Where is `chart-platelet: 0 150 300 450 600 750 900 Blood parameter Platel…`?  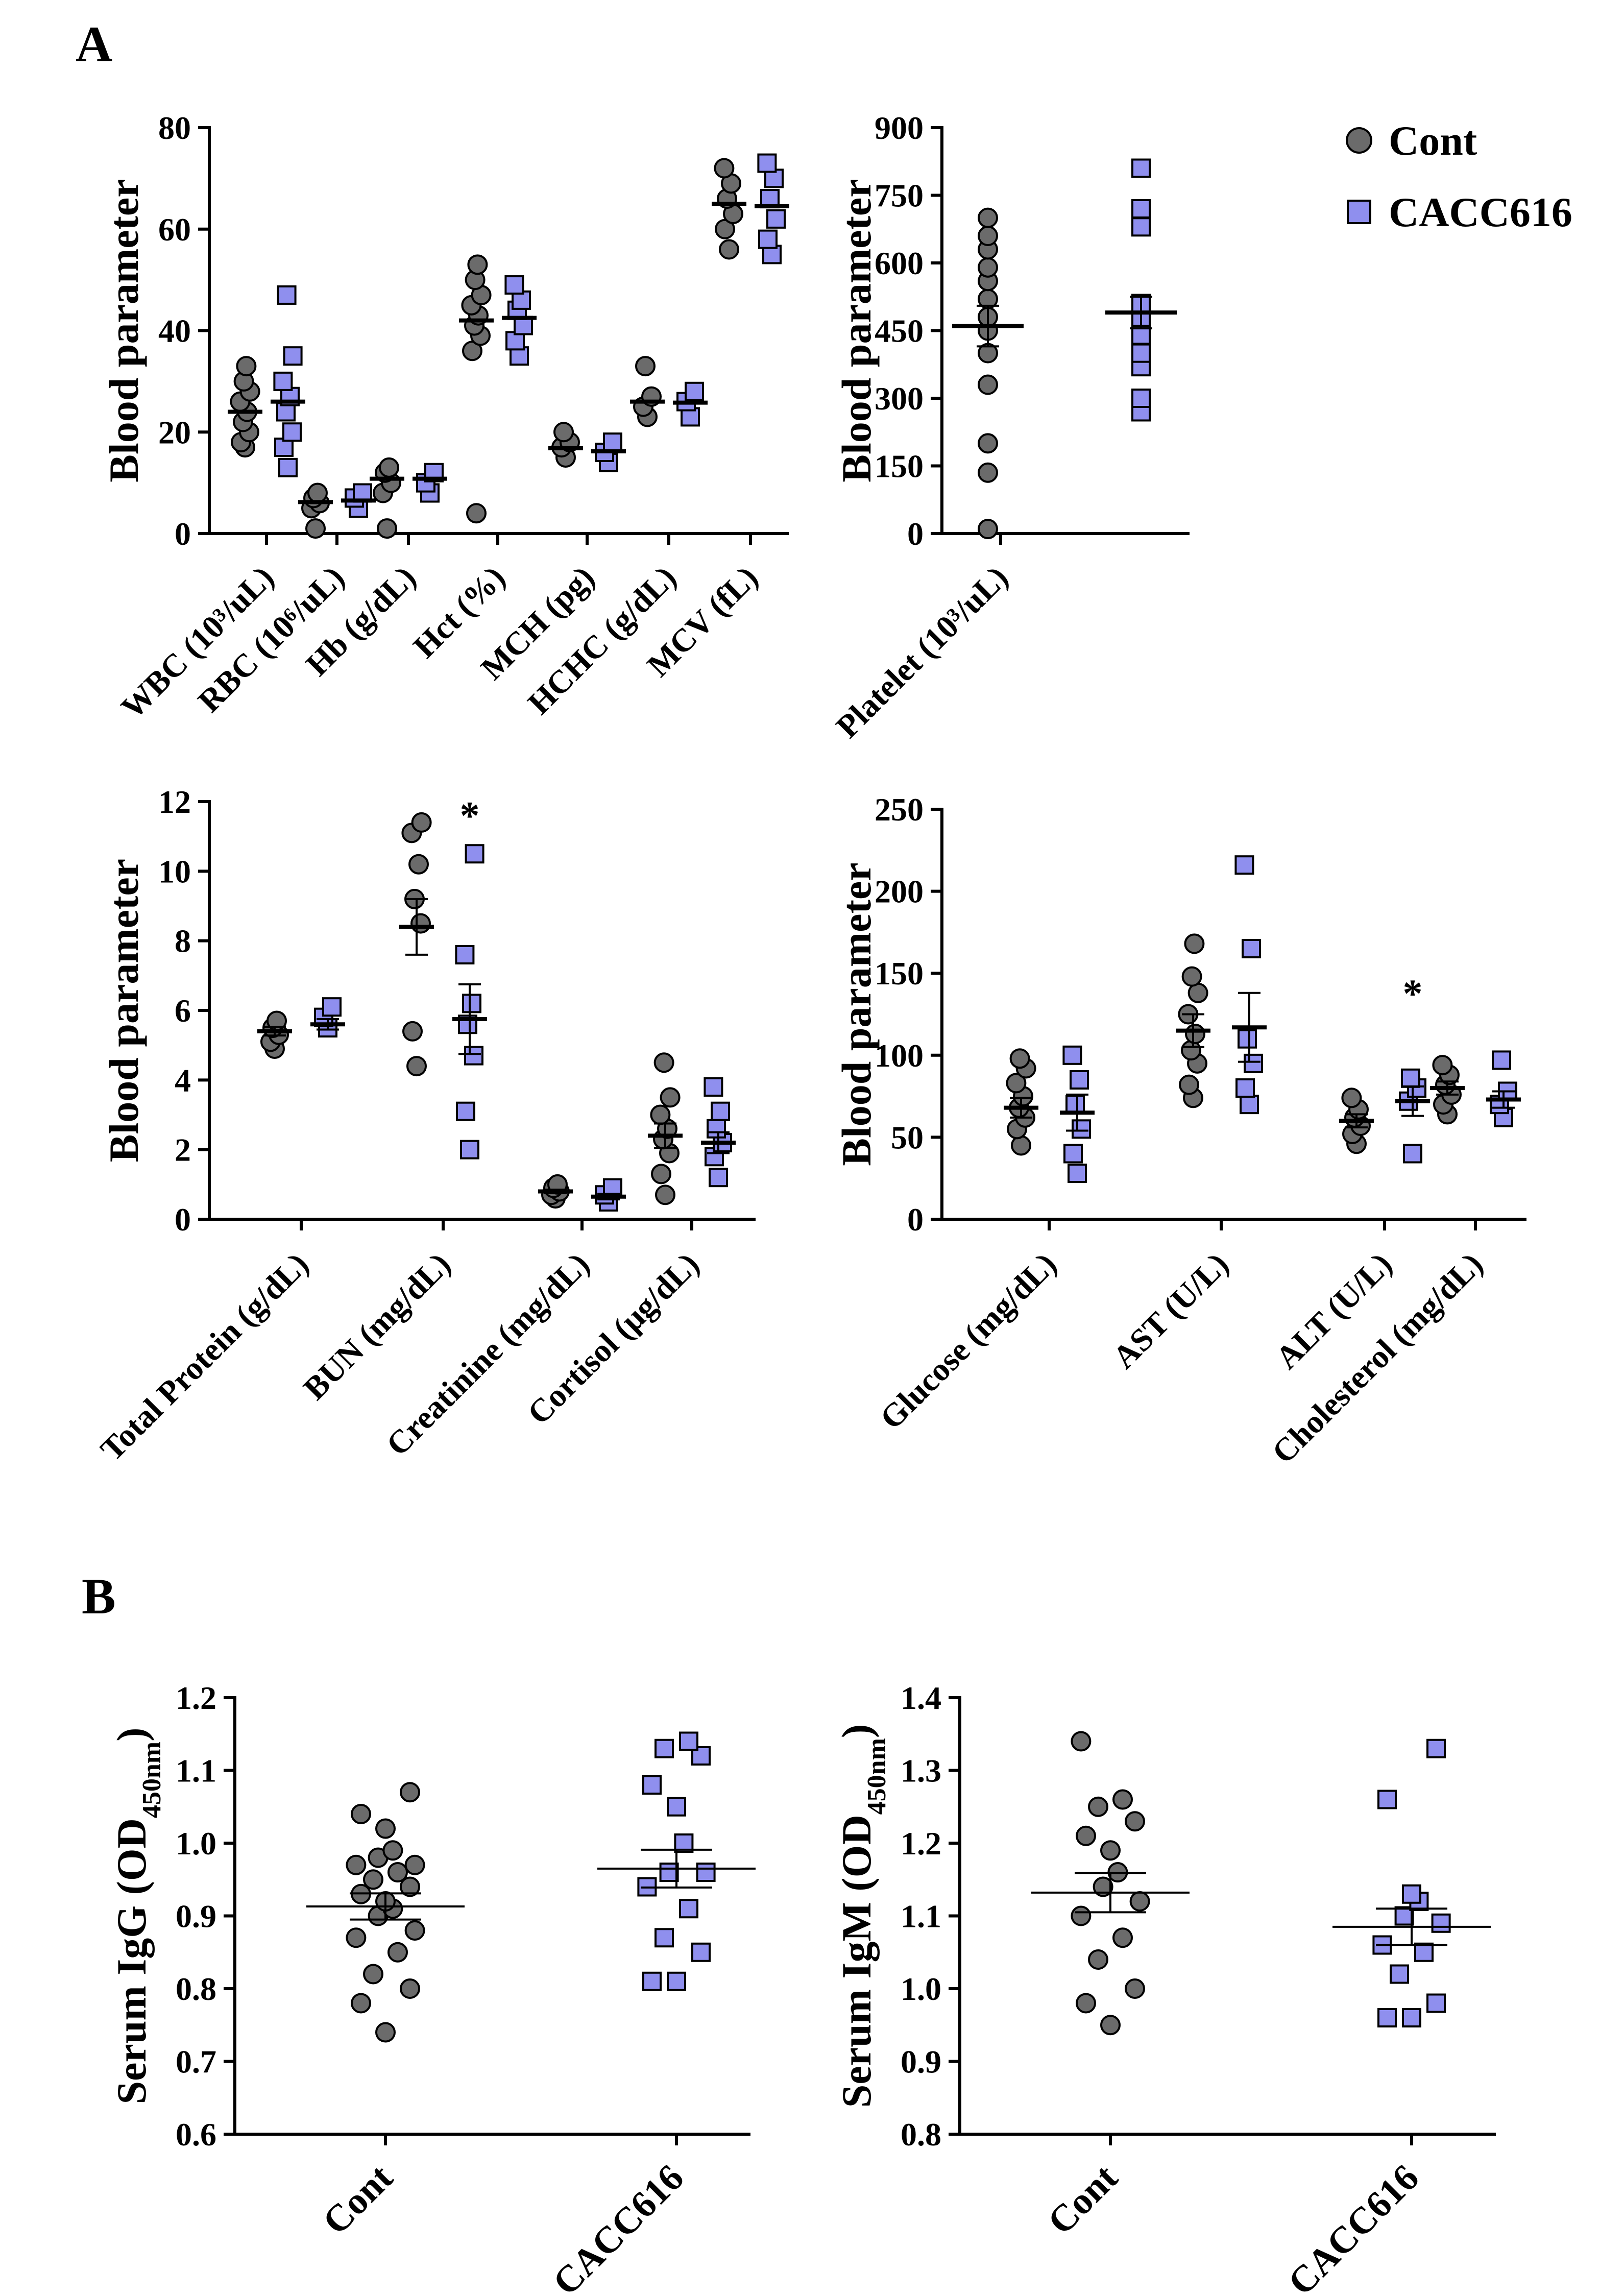
chart-platelet: 0 150 300 450 600 750 900 Blood parameter Platel… is located at coordinates (1009, 427).